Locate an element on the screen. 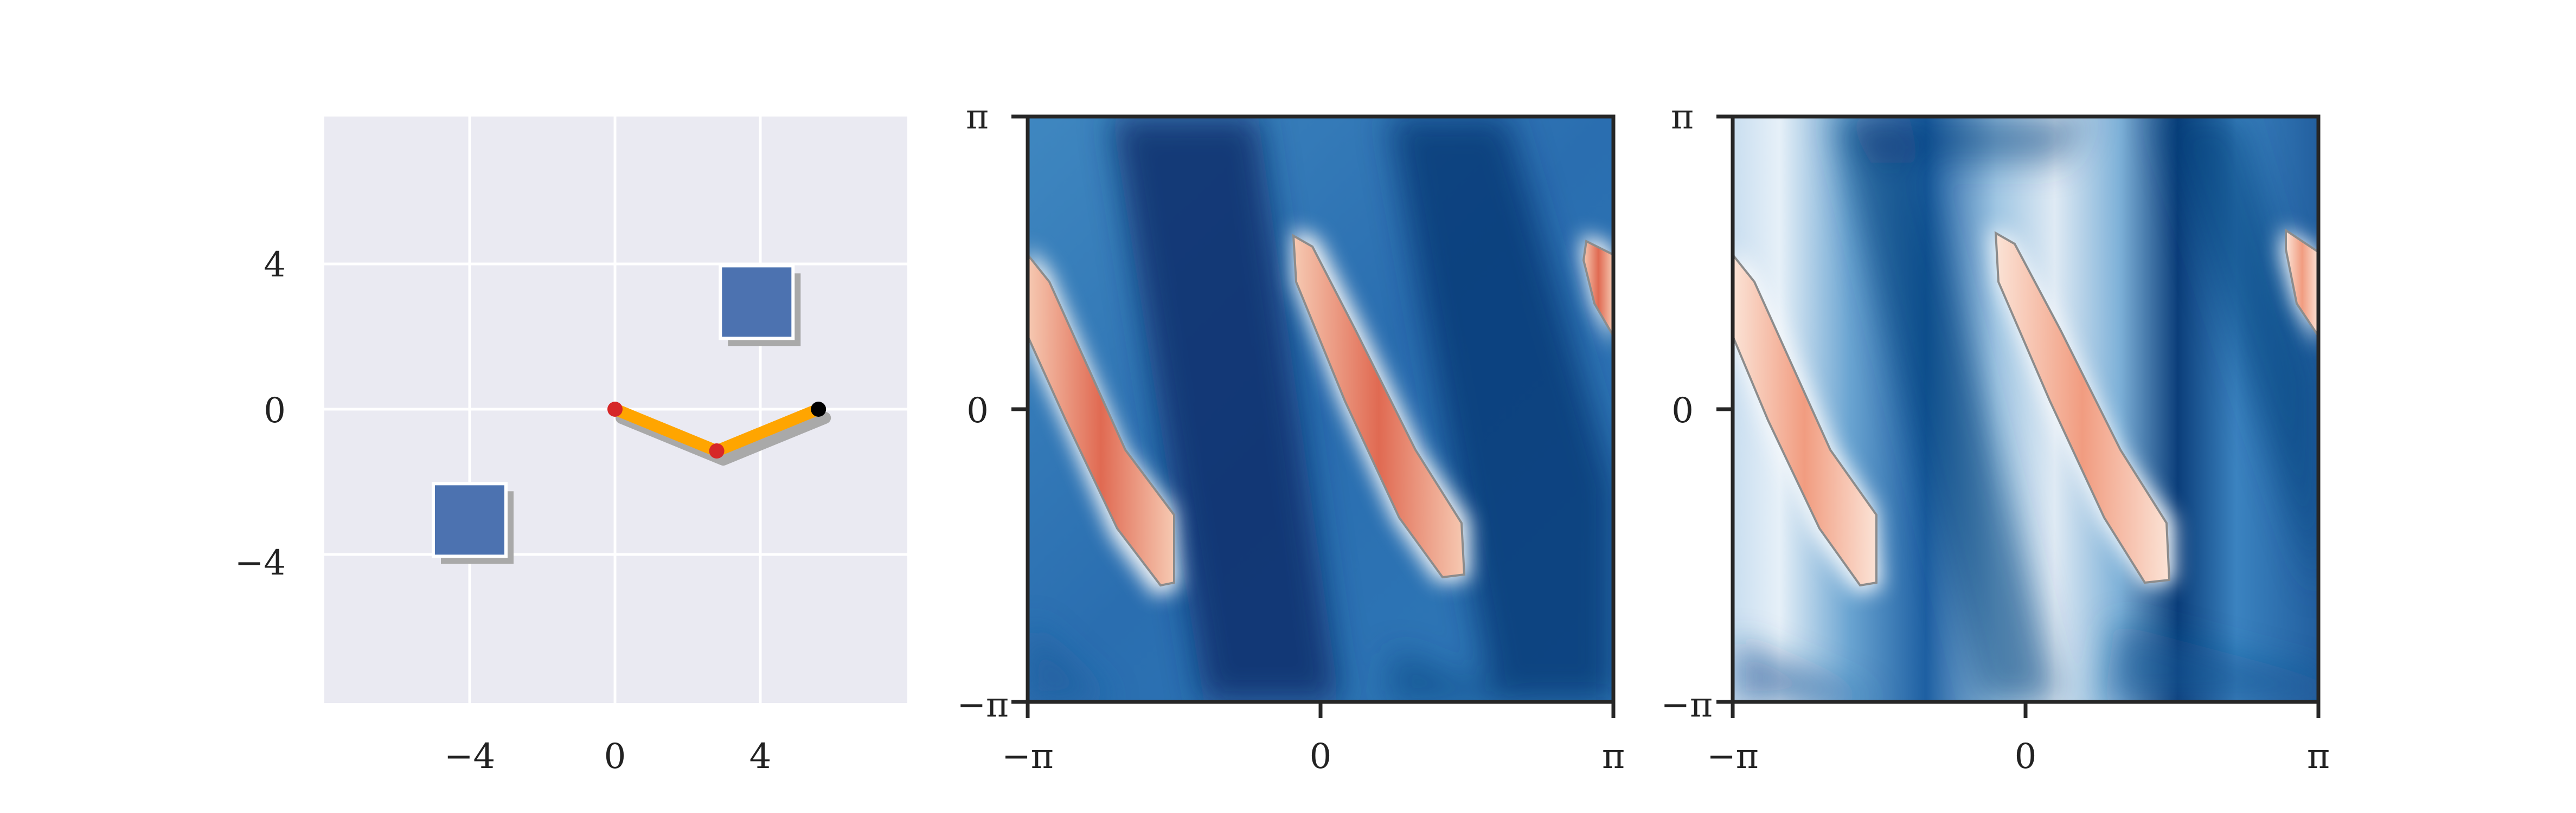 This screenshot has width=2576, height=813. x-tick-label-4: 4 is located at coordinates (760, 757).